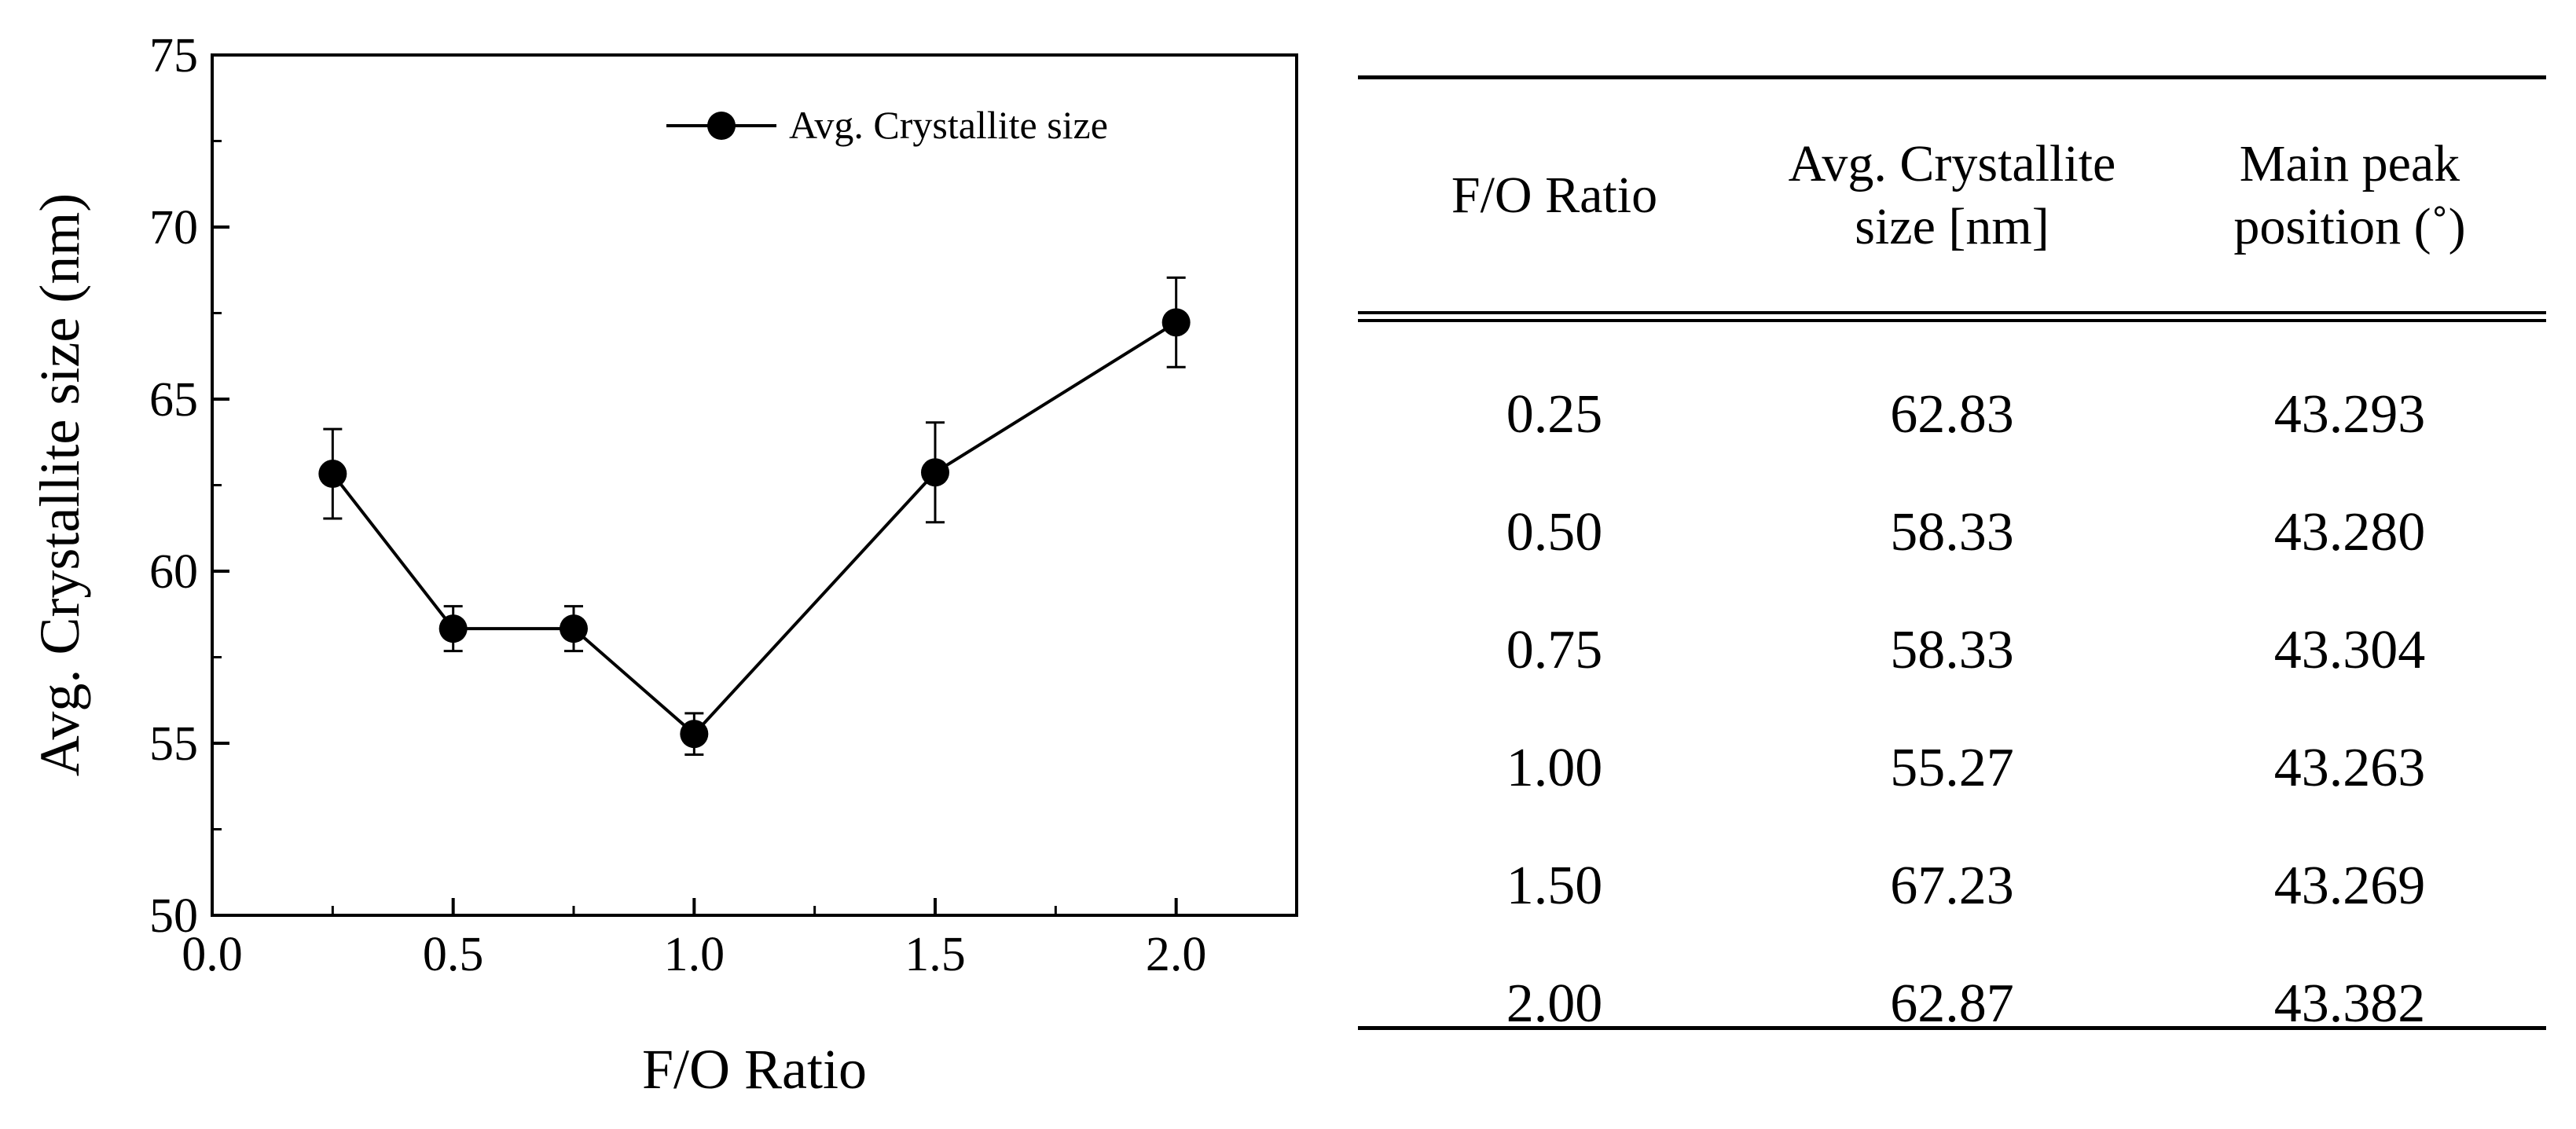 Image resolution: width=2576 pixels, height=1129 pixels. What do you see at coordinates (173, 55) in the screenshot?
I see `y-tick-label: 75` at bounding box center [173, 55].